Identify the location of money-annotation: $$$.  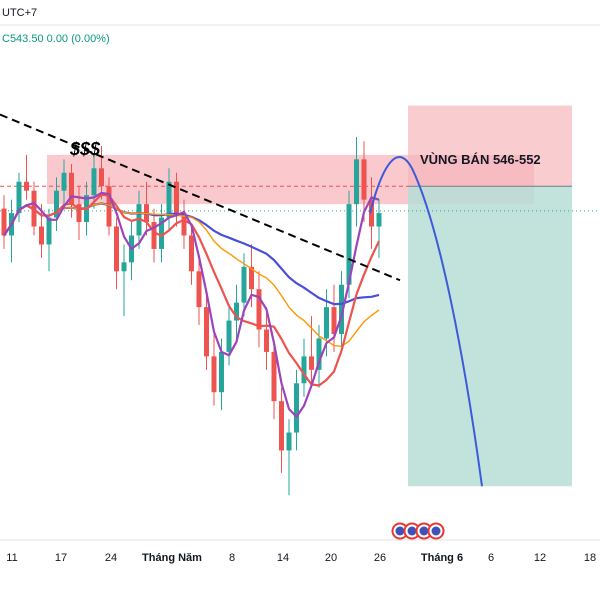
(85, 149).